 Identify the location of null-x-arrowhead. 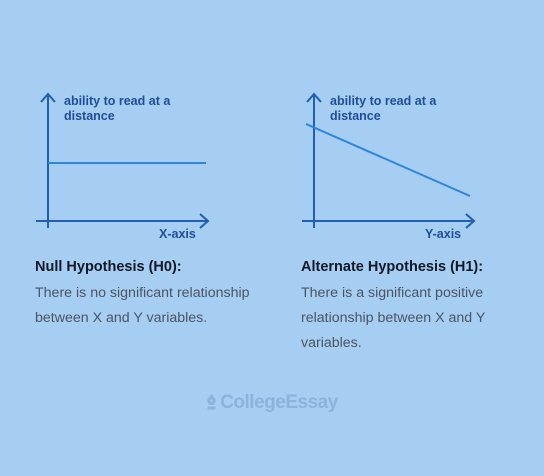
(204, 221).